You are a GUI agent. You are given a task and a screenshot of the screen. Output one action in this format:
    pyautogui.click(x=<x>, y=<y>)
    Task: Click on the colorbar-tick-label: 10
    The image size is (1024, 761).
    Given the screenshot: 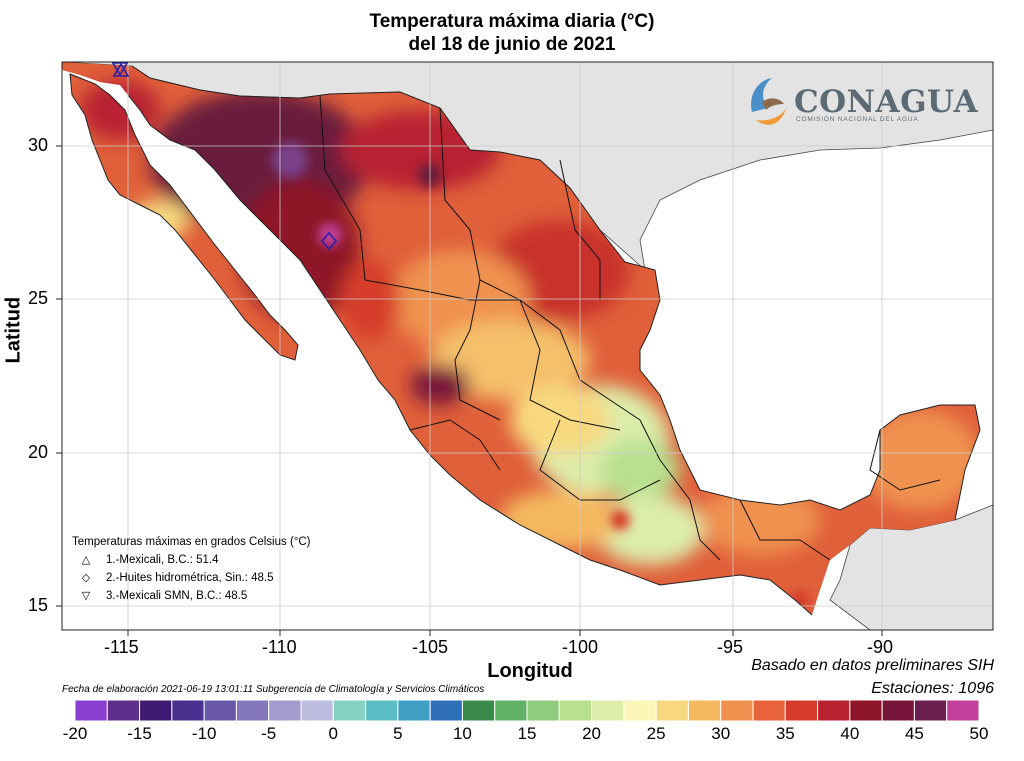 What is the action you would take?
    pyautogui.click(x=462, y=733)
    